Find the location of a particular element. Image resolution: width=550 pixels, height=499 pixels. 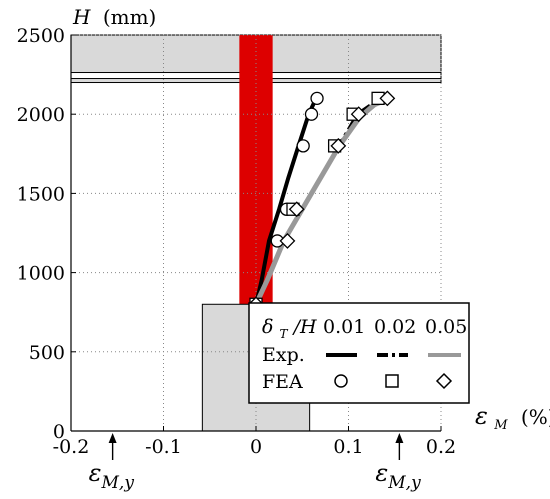

y-axis-label: H (mm) is located at coordinates (114, 17).